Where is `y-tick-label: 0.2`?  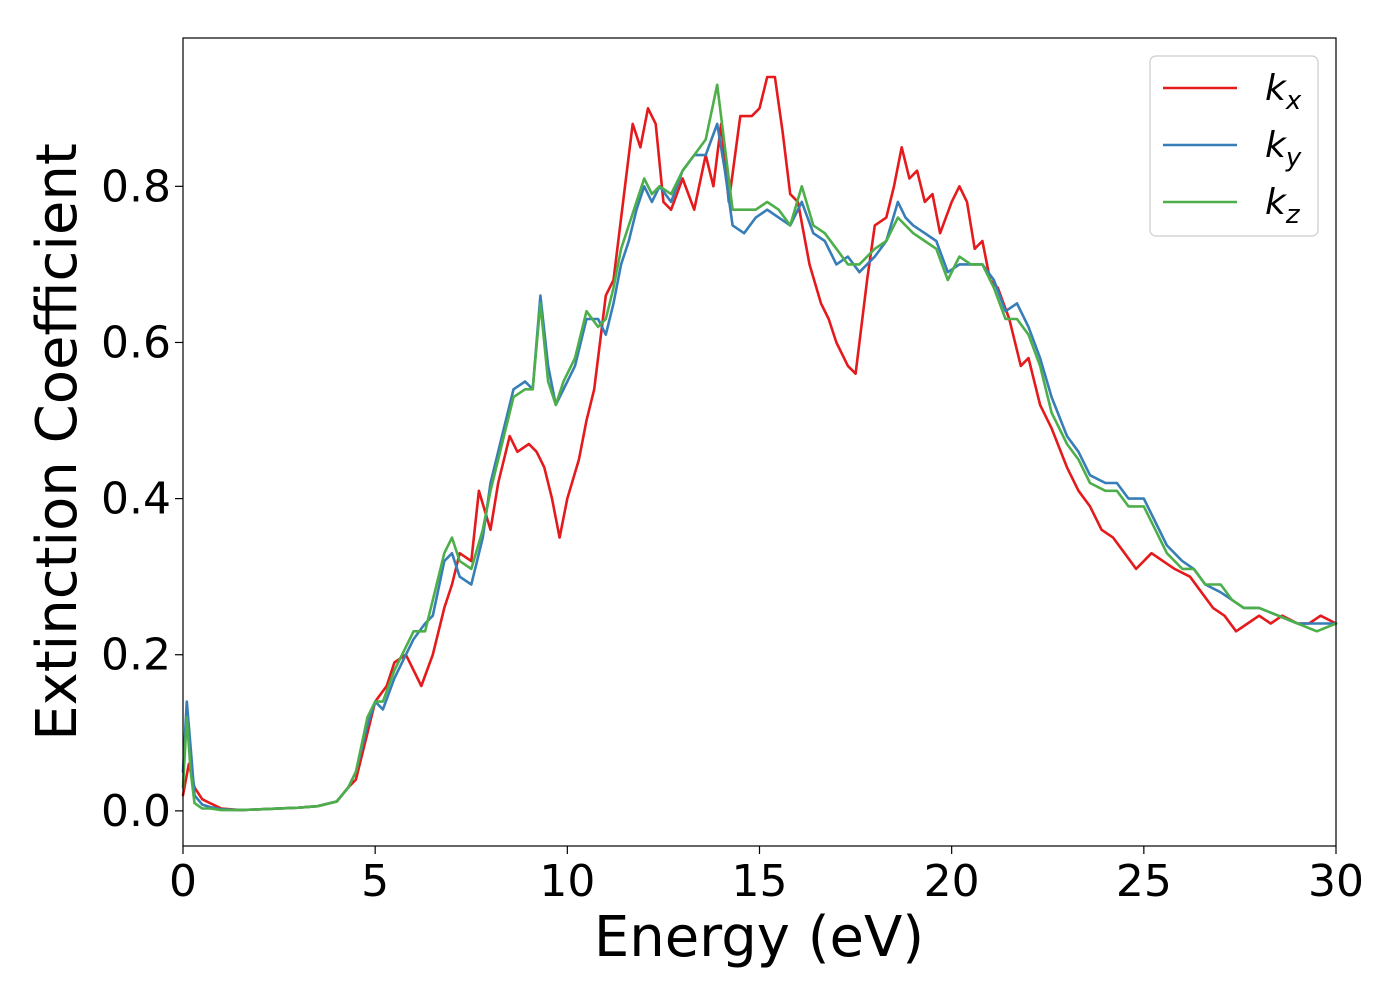
y-tick-label: 0.2 is located at coordinates (136, 655).